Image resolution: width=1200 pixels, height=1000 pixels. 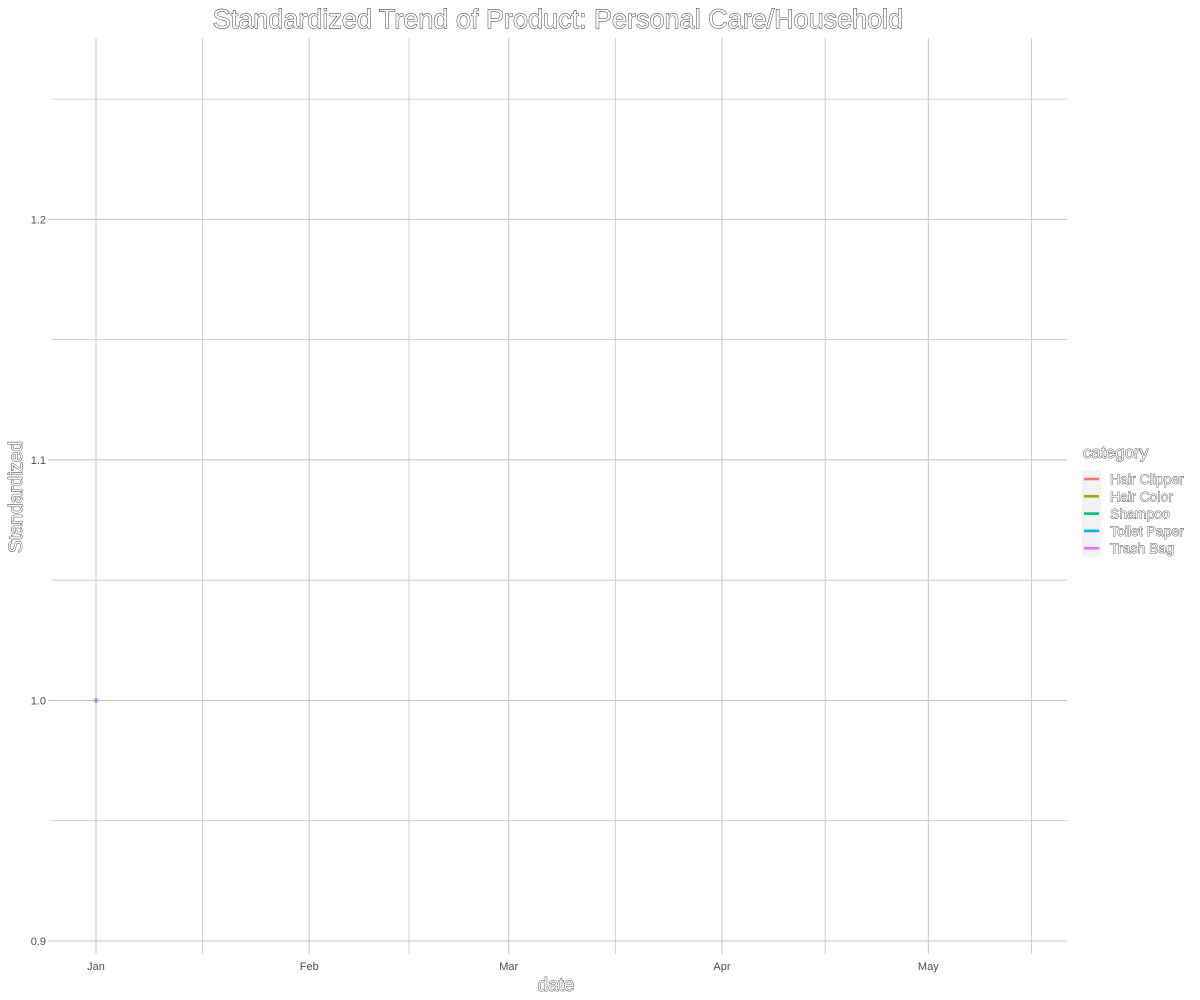 What do you see at coordinates (1147, 479) in the screenshot?
I see `legend-label: Hair Clipper` at bounding box center [1147, 479].